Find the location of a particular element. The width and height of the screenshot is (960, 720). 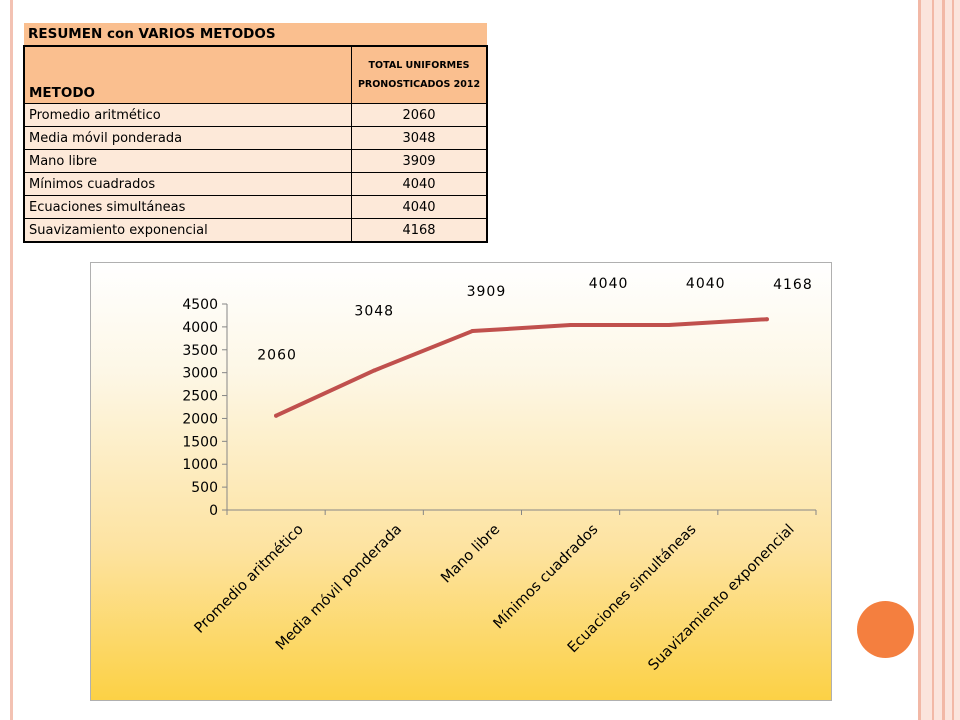

table-title: RESUMEN con VARIOS METODOS is located at coordinates (255, 34).